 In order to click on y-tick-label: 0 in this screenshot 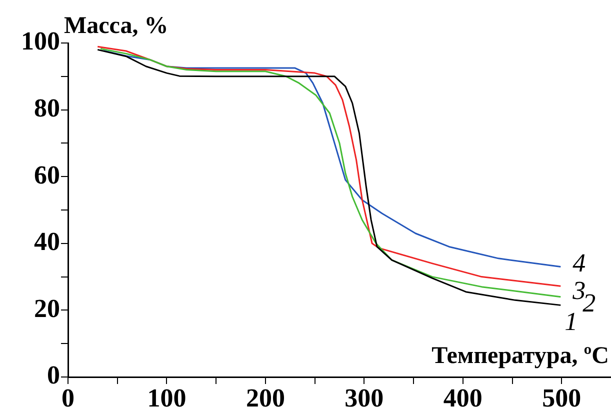, I will do `click(53, 375)`.